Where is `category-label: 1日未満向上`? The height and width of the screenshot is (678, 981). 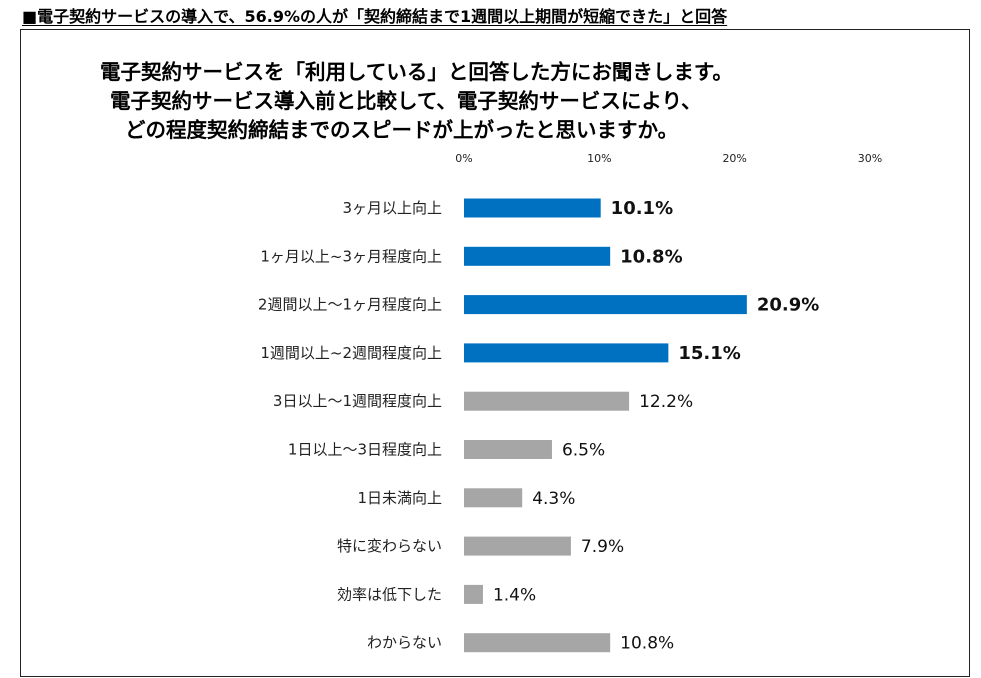
category-label: 1日未満向上 is located at coordinates (399, 498).